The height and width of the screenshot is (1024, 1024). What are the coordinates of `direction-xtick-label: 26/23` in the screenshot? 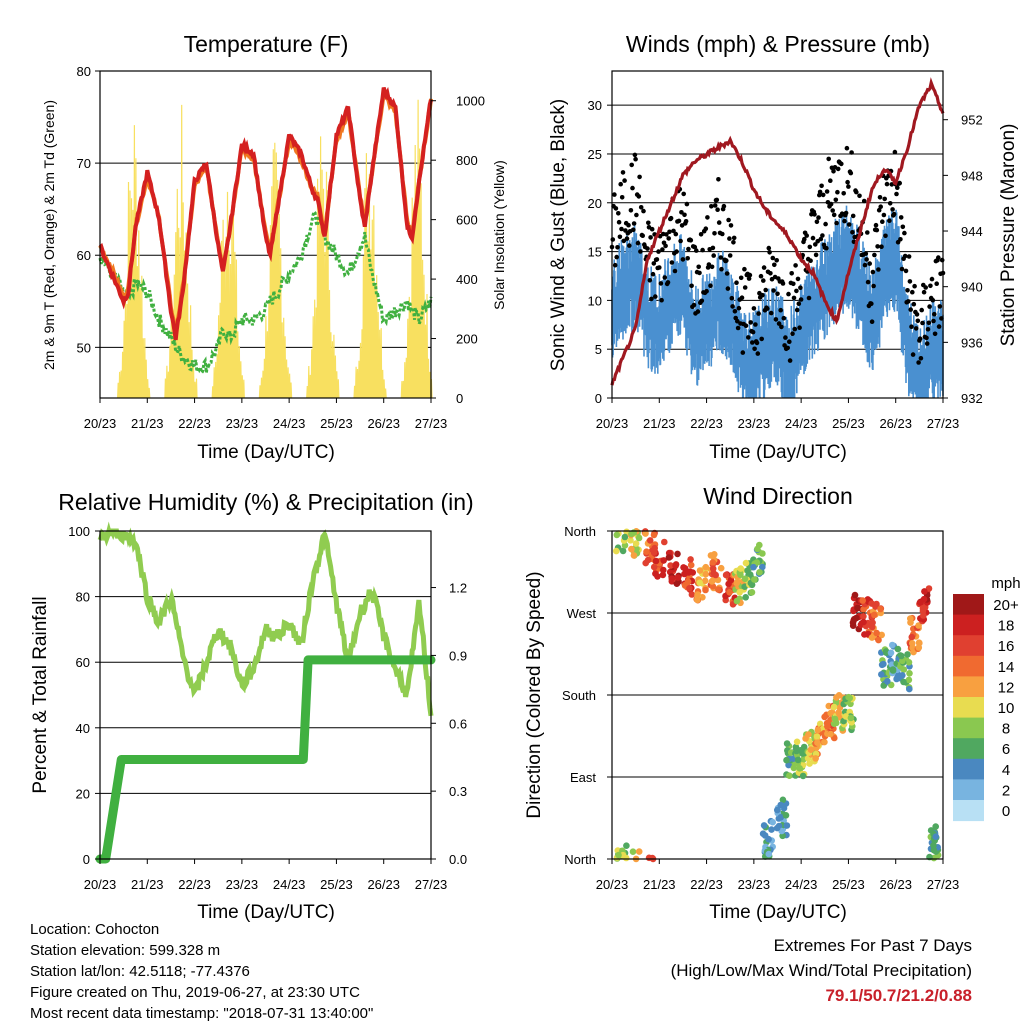 It's located at (895, 884).